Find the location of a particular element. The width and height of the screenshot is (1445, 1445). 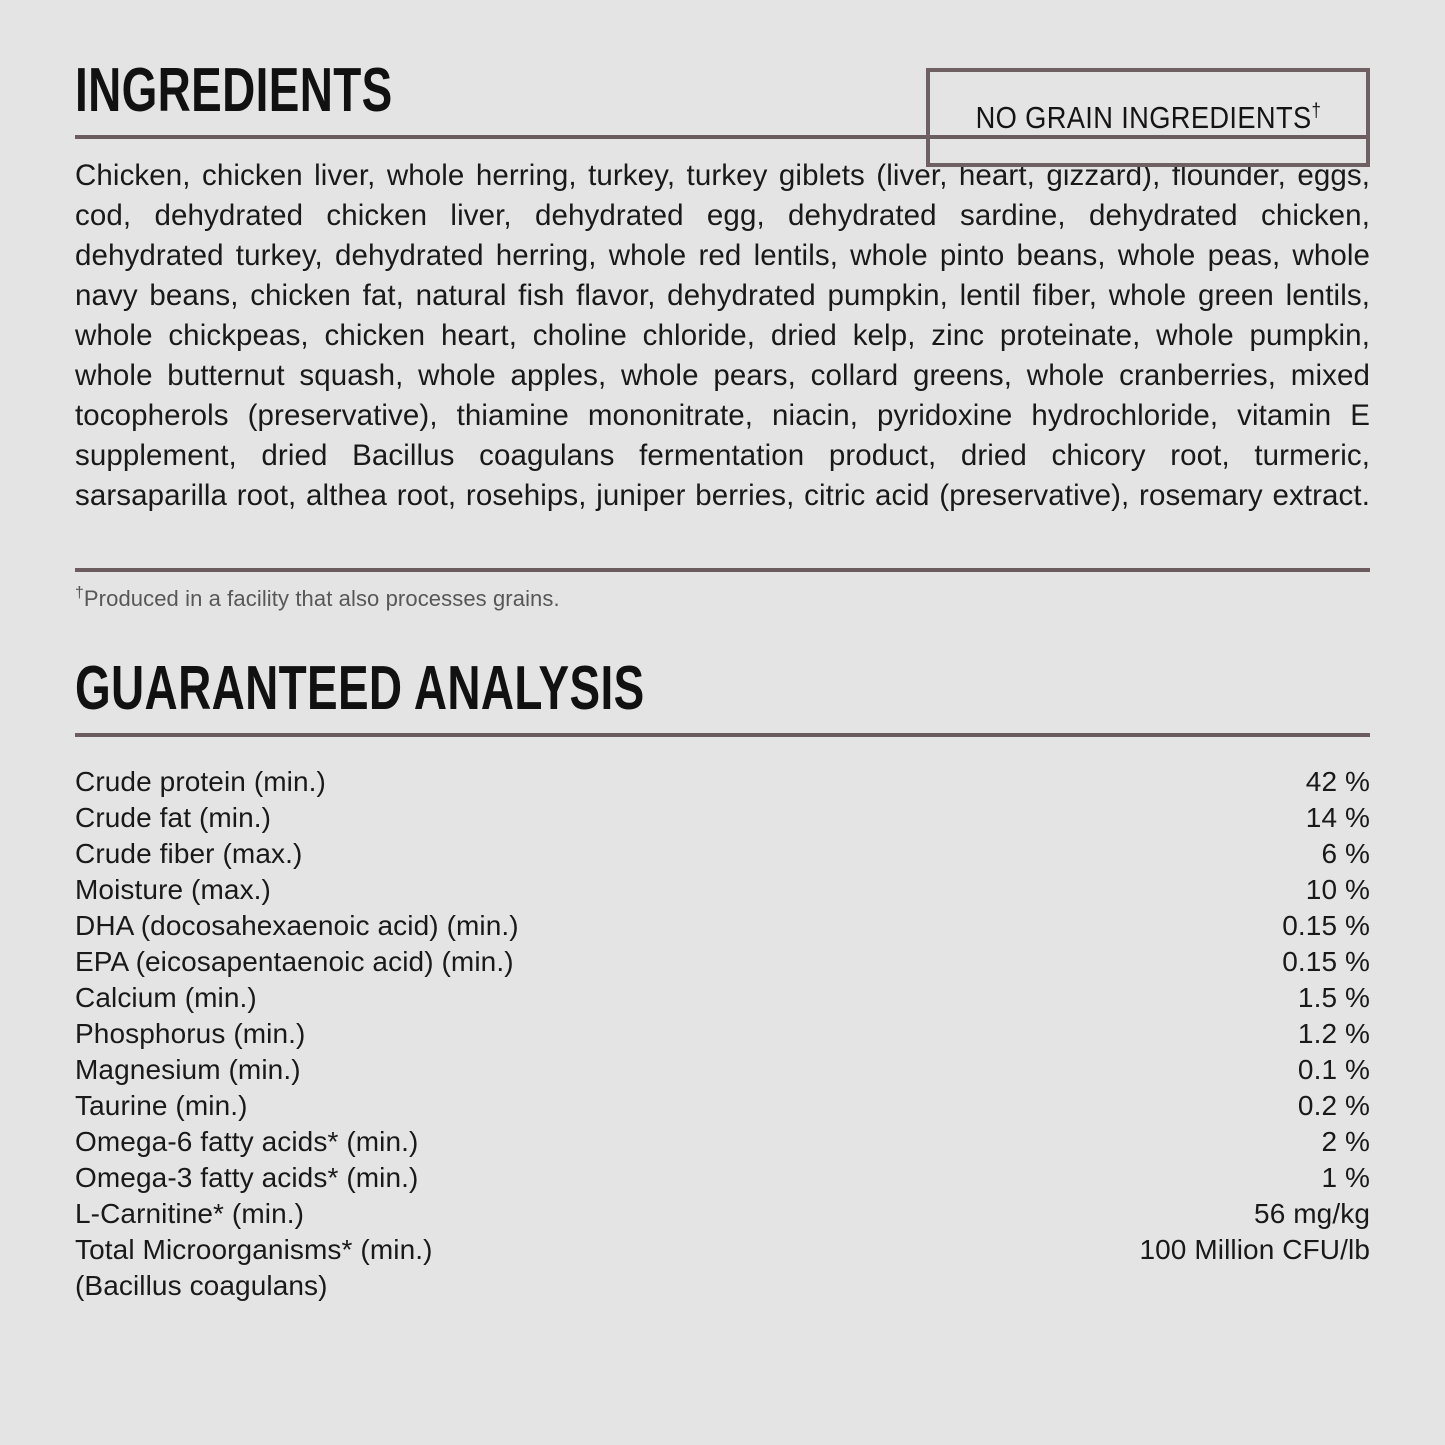

table-row: DHA (docosahexaenoic acid) (min.) 0.15 % is located at coordinates (722, 926).